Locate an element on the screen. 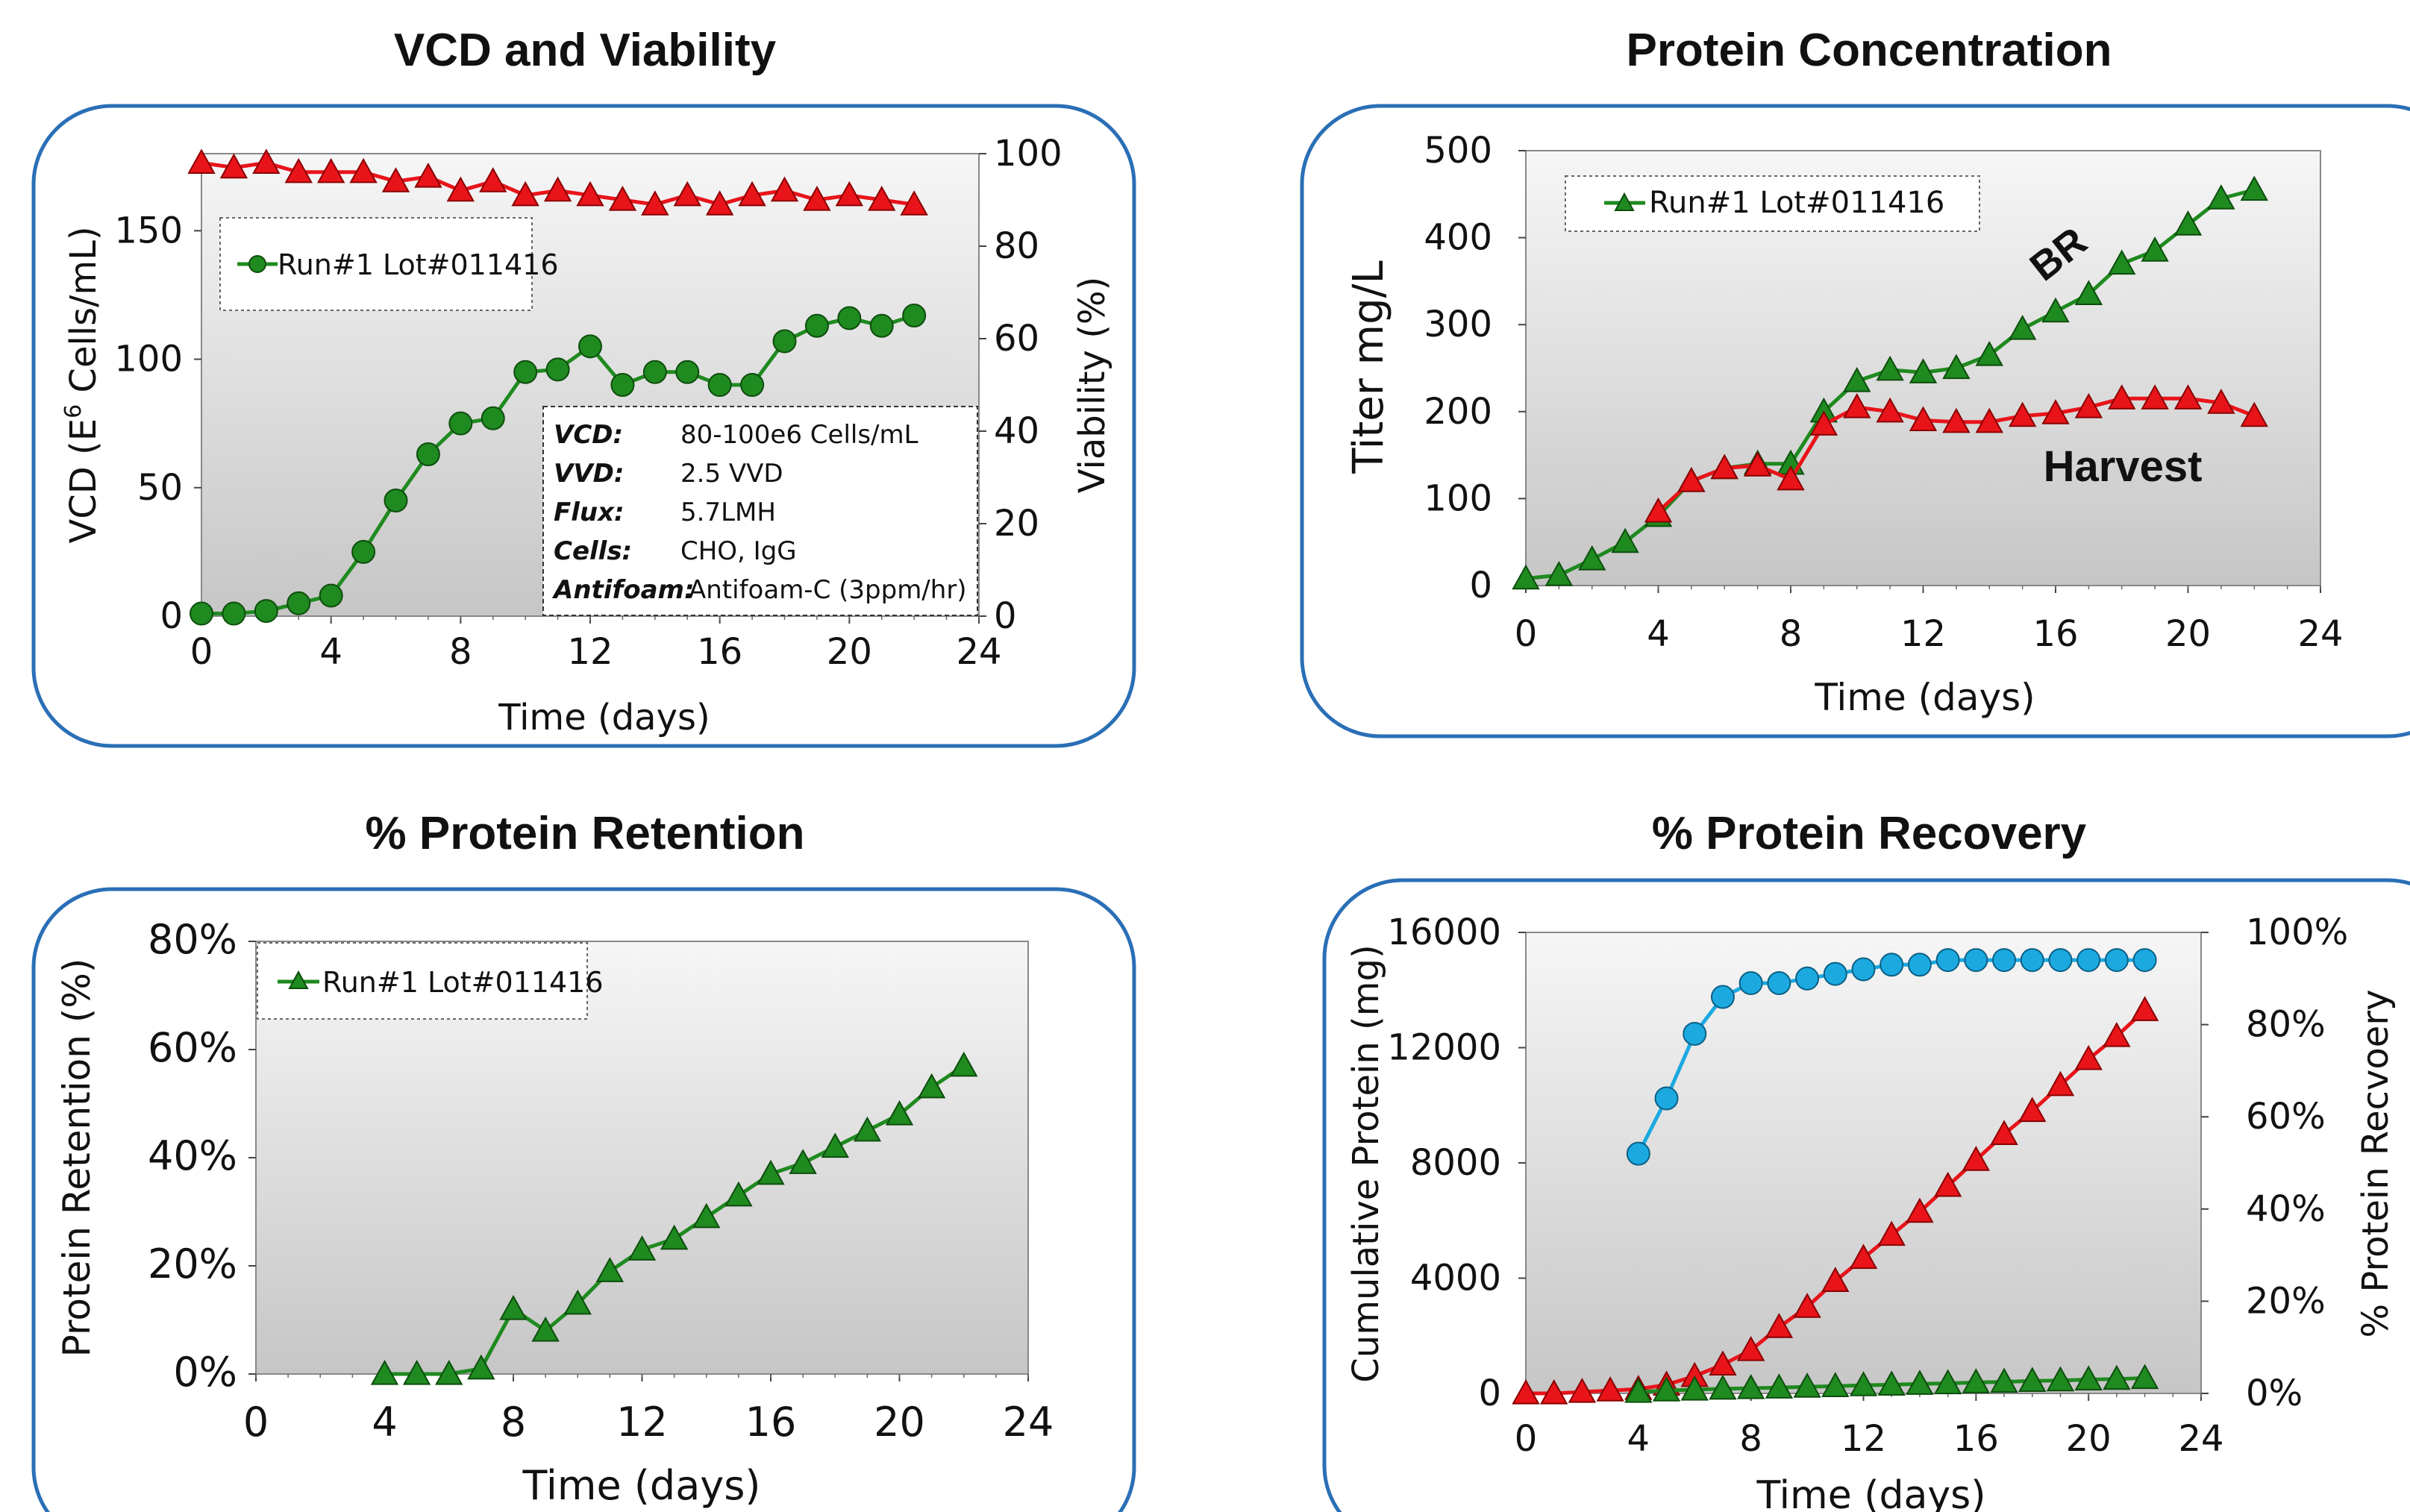 The height and width of the screenshot is (1512, 2410). y2-tick-label: 60 is located at coordinates (1016, 339).